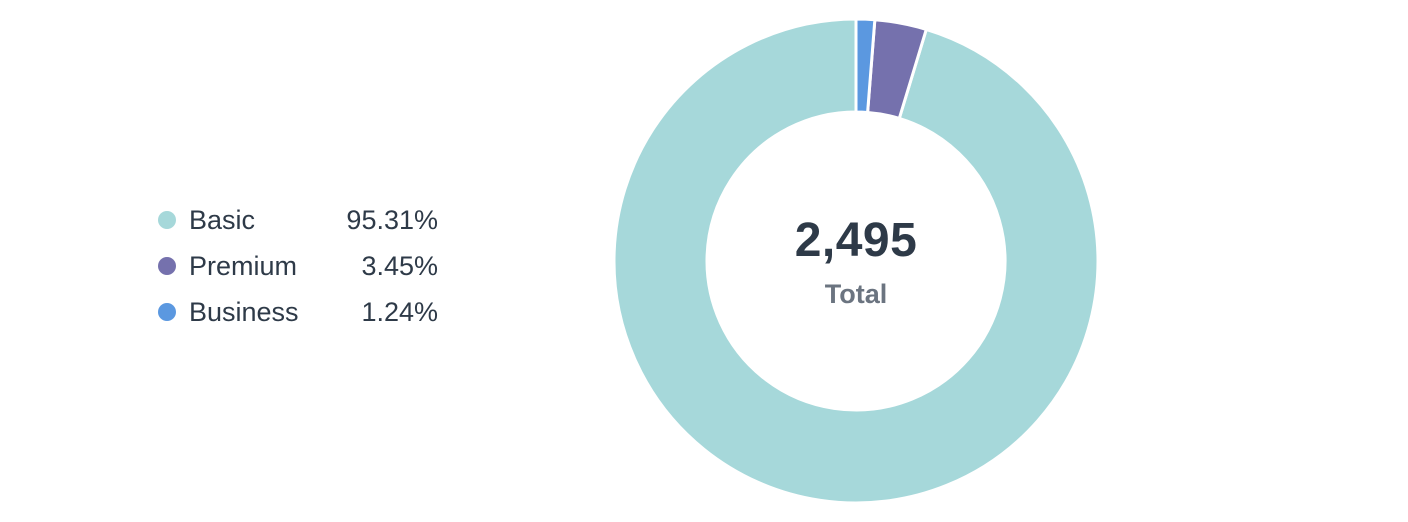 This screenshot has height=522, width=1408. I want to click on donut-total-label: Total, so click(856, 294).